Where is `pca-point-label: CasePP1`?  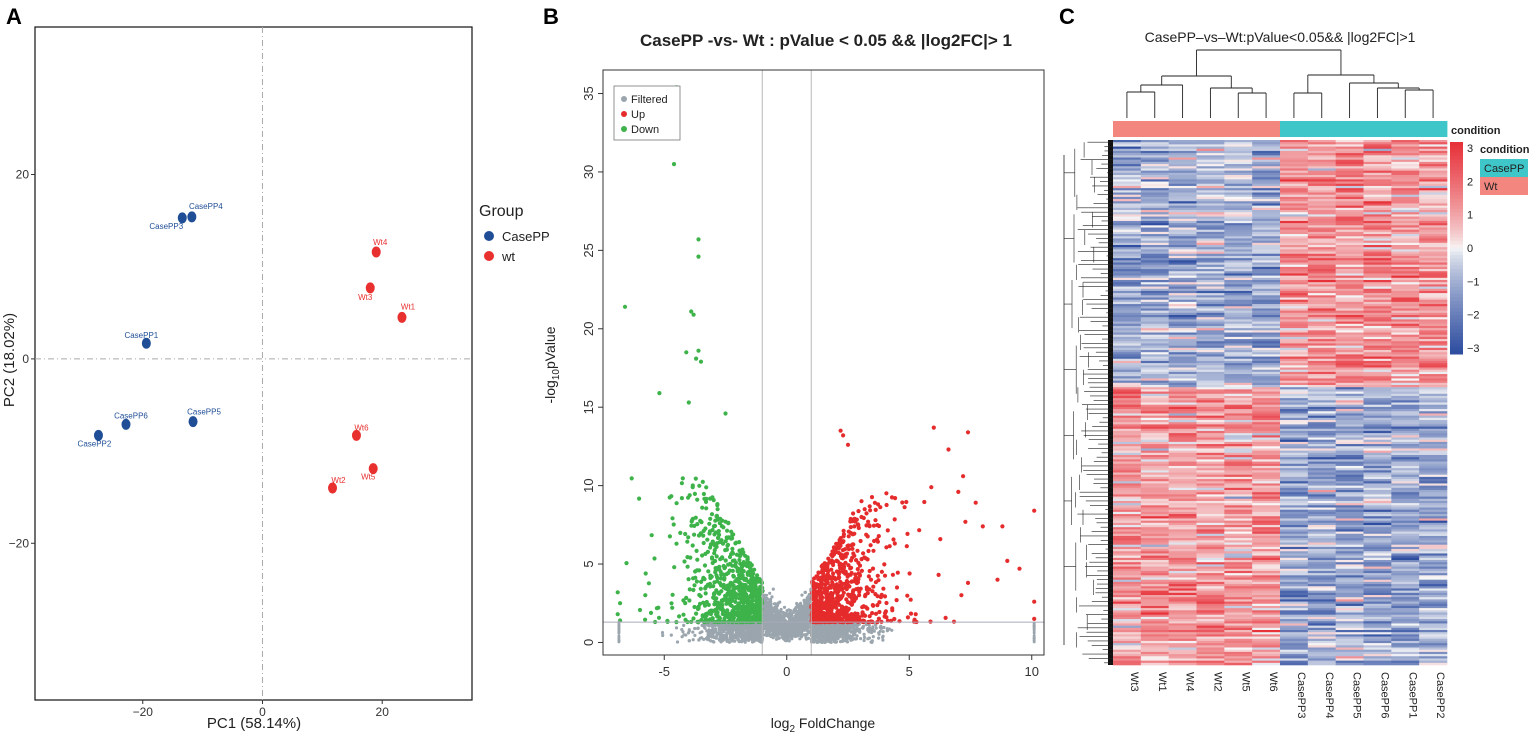
pca-point-label: CasePP1 is located at coordinates (141, 335).